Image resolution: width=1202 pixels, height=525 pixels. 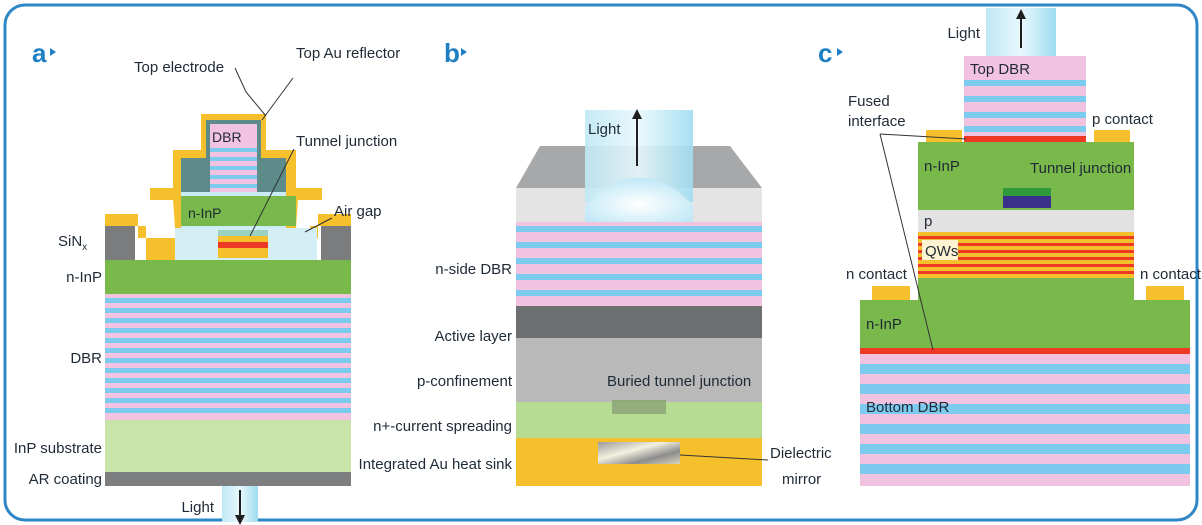 What do you see at coordinates (452, 53) in the screenshot?
I see `panel-b-letter: b` at bounding box center [452, 53].